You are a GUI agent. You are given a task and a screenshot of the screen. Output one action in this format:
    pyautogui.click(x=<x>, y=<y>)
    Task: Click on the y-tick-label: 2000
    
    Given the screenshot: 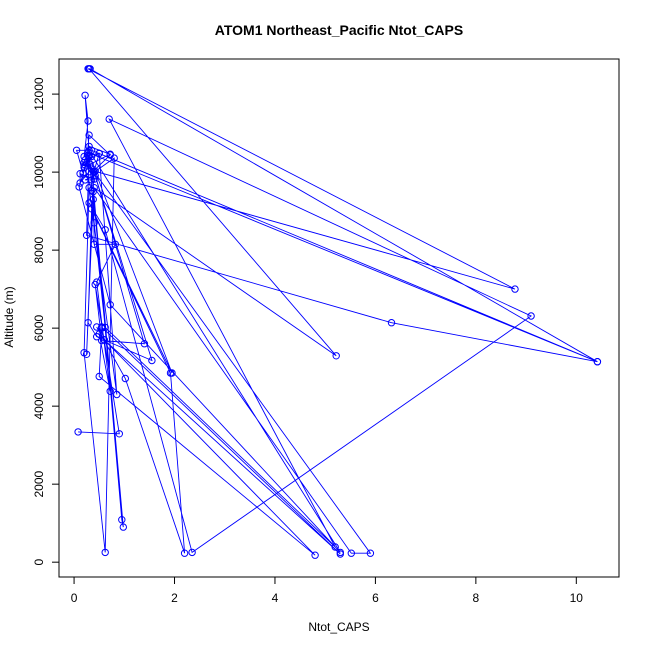 What is the action you would take?
    pyautogui.click(x=39, y=483)
    